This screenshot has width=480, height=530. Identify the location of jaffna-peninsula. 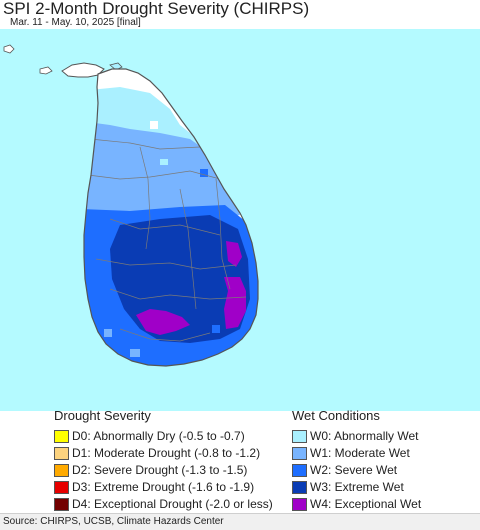
(63, 61).